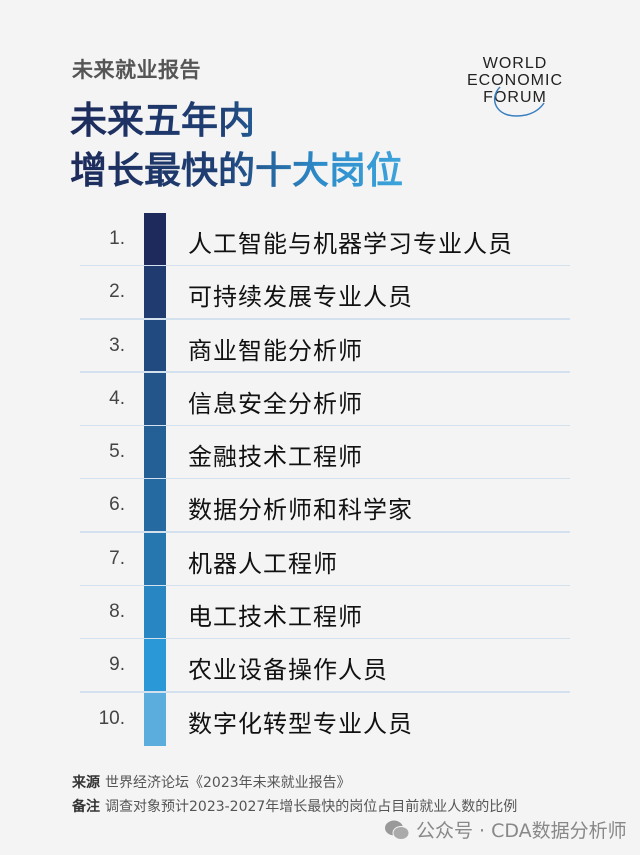  Describe the element at coordinates (300, 723) in the screenshot. I see `job-title: 数字化转型专业人员` at that location.